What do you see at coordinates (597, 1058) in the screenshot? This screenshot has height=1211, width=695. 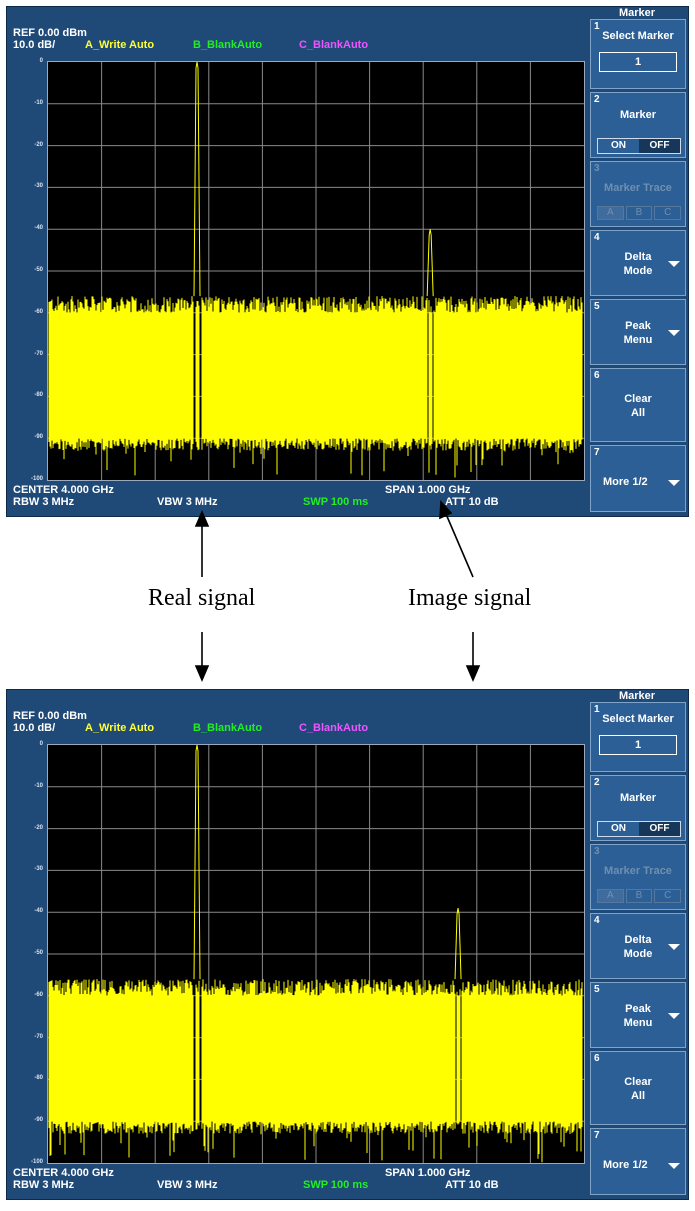 I see `key-number: 6` at bounding box center [597, 1058].